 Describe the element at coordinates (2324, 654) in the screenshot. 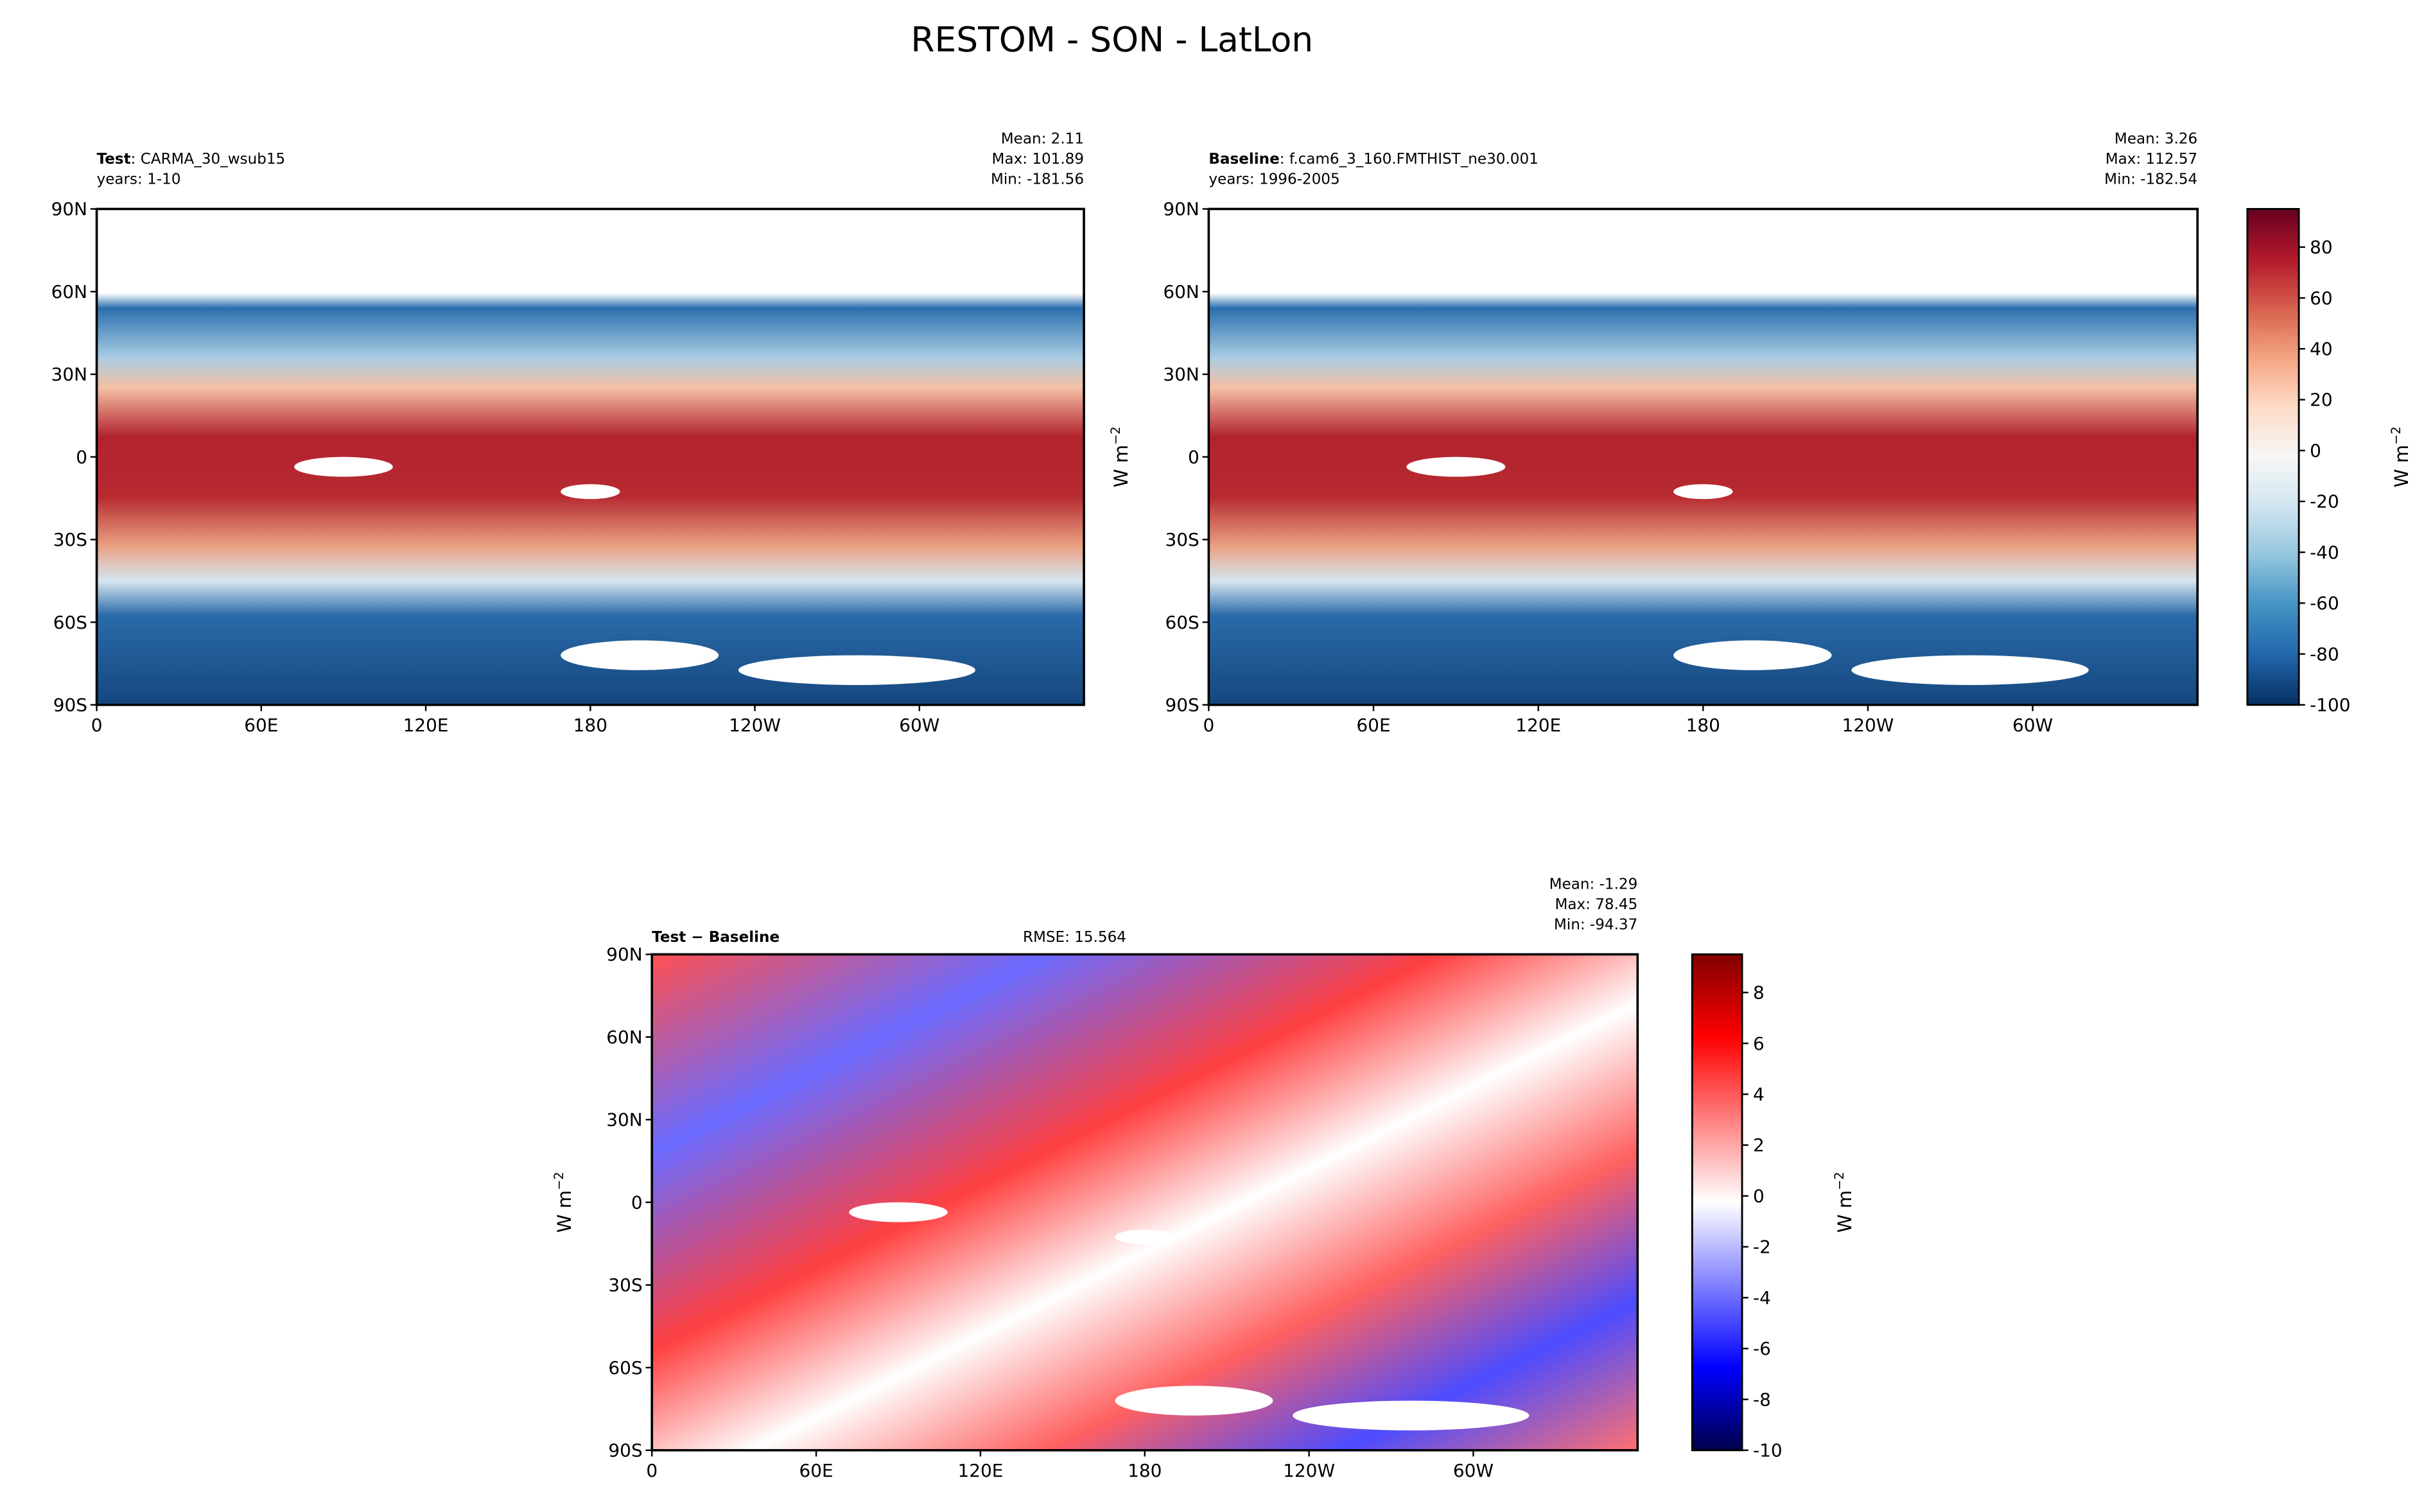

I see `colorbar-tick-label: -80` at that location.